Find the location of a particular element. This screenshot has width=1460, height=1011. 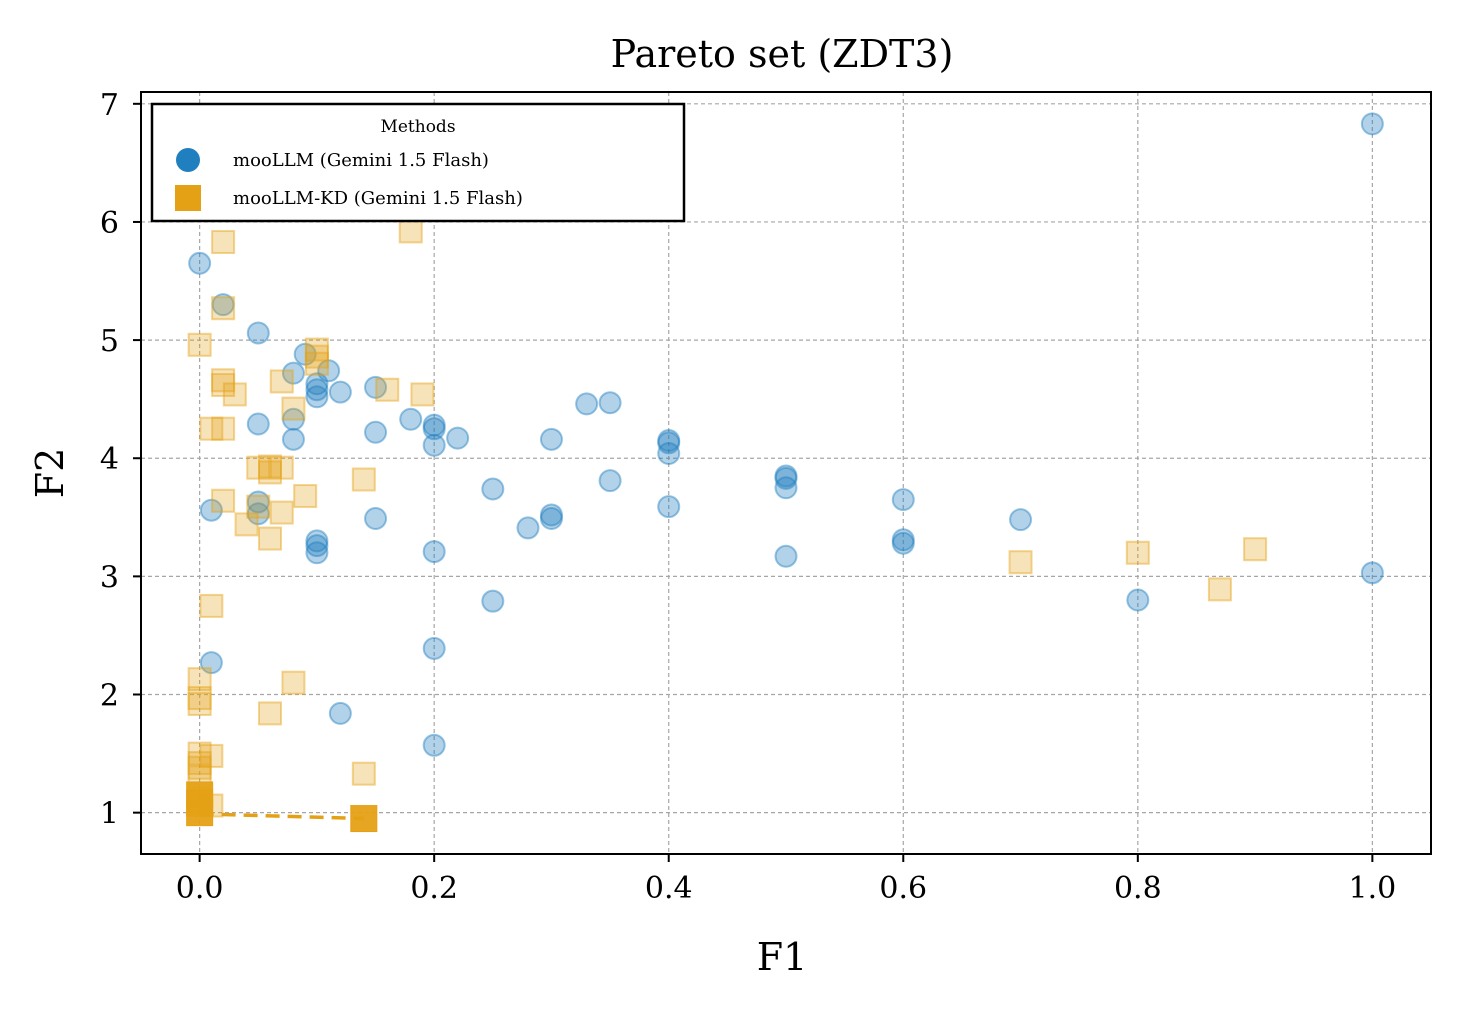

y-tick-label: 6 is located at coordinates (109, 223).